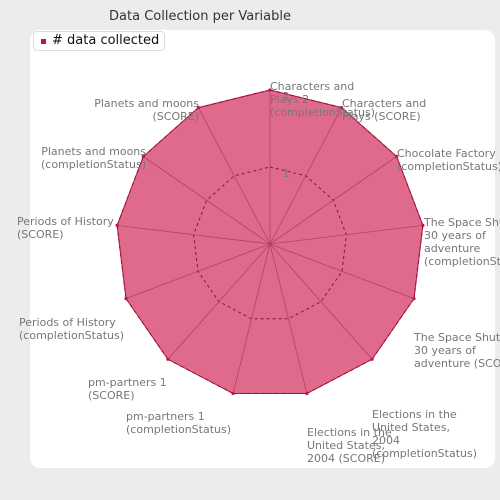  What do you see at coordinates (286, 173) in the screenshot?
I see `tick-label: 1` at bounding box center [286, 173].